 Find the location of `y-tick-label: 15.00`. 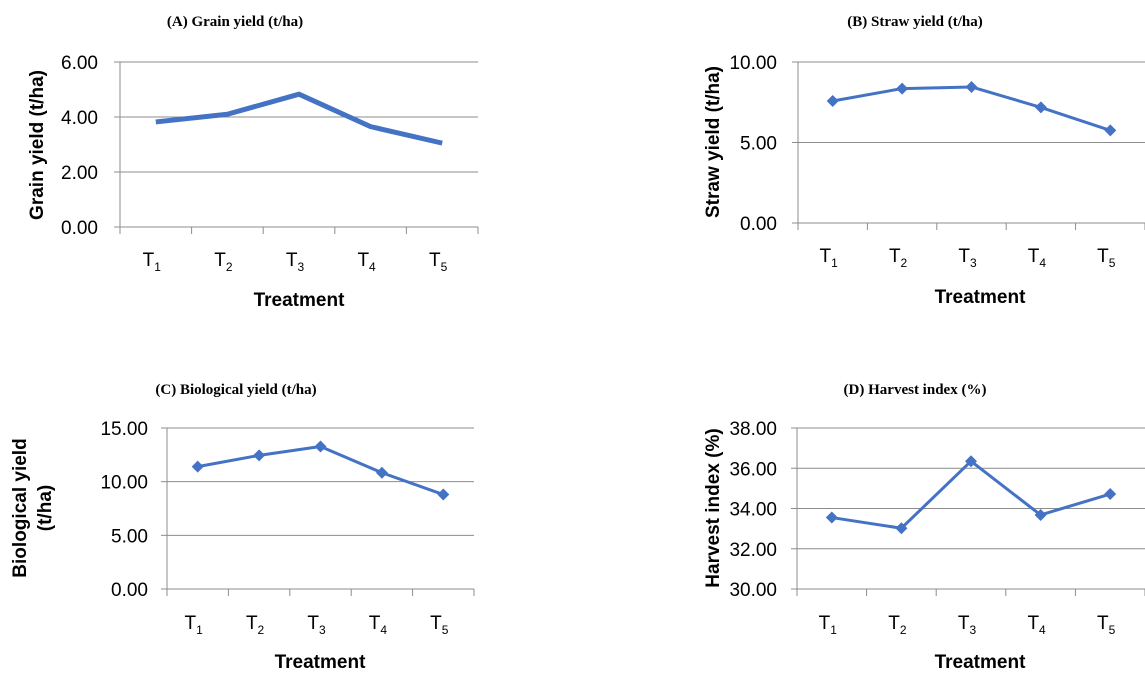

y-tick-label: 15.00 is located at coordinates (124, 429).